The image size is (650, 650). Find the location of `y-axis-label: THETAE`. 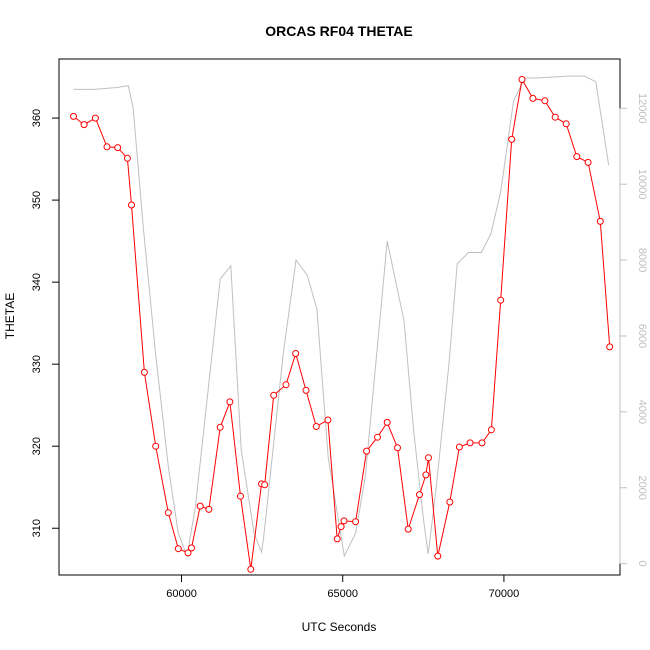

y-axis-label: THETAE is located at coordinates (10, 316).